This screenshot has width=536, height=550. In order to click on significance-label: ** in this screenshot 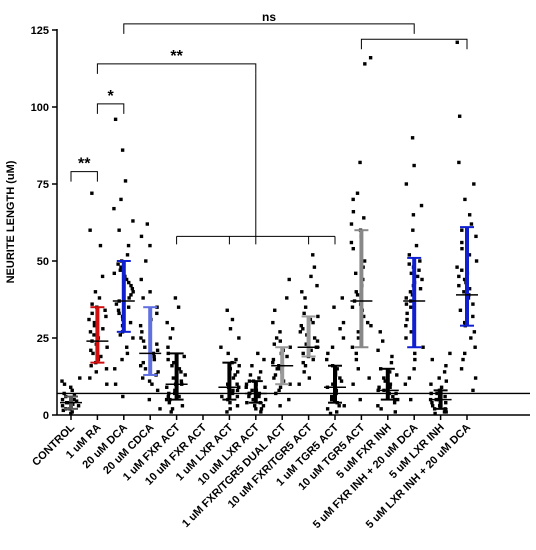, I will do `click(84, 164)`.